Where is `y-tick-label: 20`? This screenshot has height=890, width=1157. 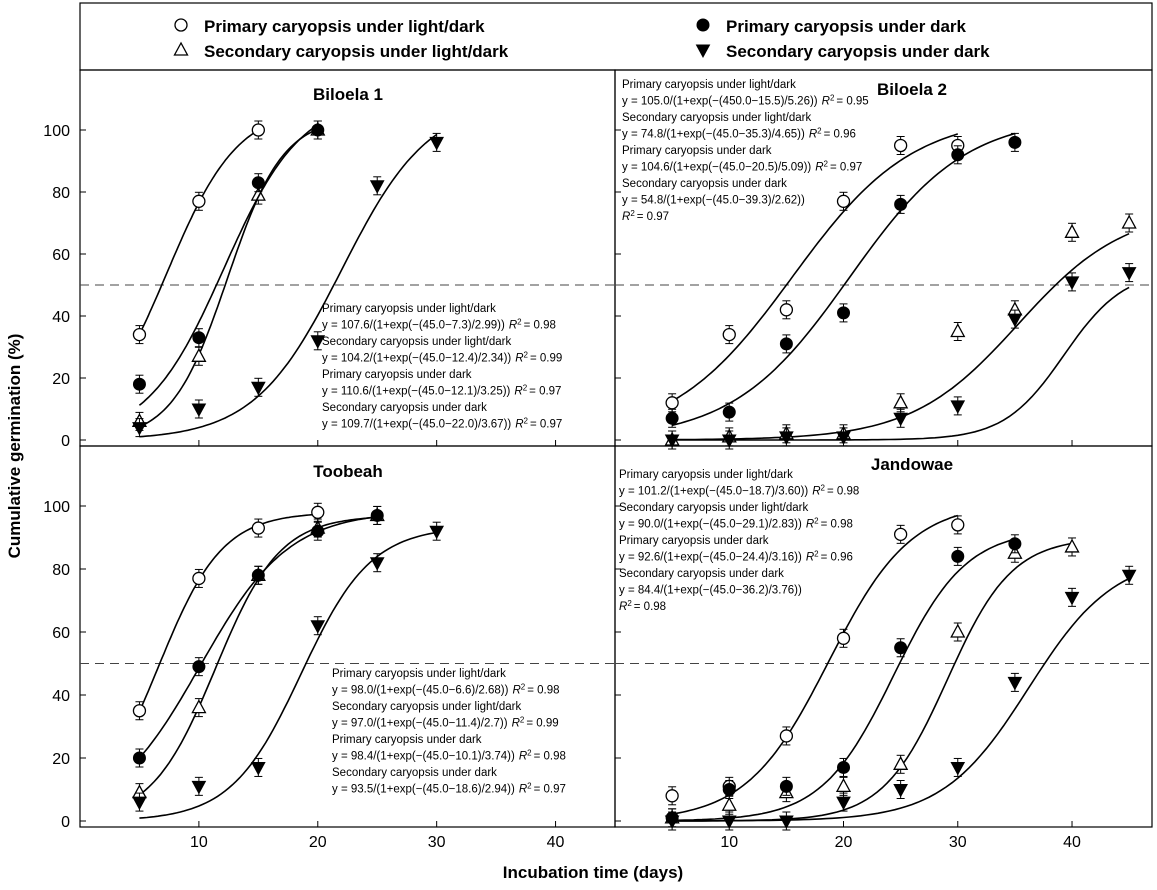
y-tick-label: 20 is located at coordinates (61, 379).